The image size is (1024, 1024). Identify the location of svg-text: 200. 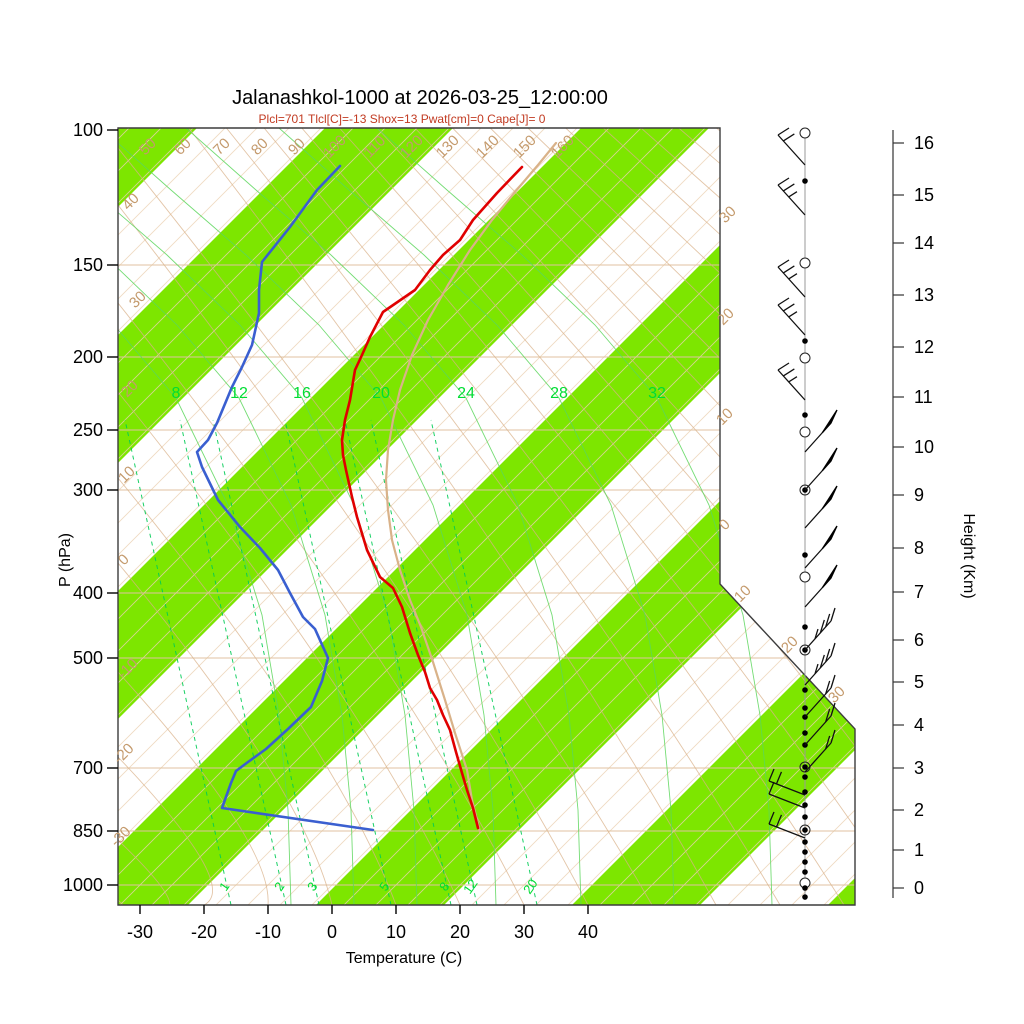
(88, 357).